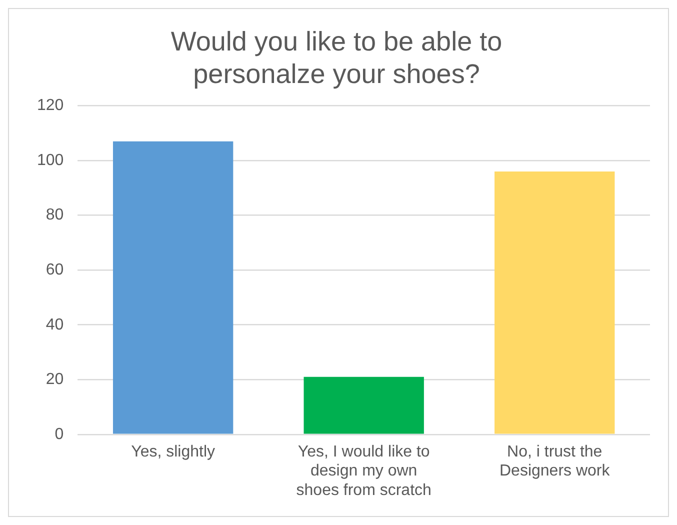  Describe the element at coordinates (173, 451) in the screenshot. I see `x-tick-label: Yes, slightly` at that location.